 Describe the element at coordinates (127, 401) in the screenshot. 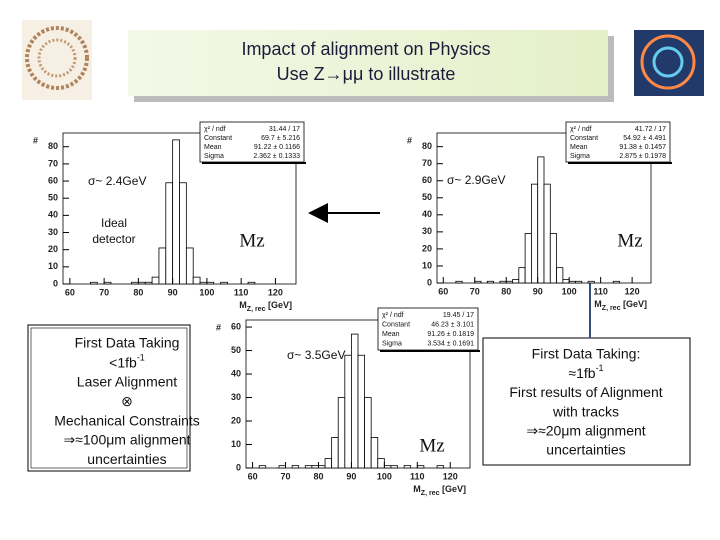

I see `left-box-line: ⊗` at that location.